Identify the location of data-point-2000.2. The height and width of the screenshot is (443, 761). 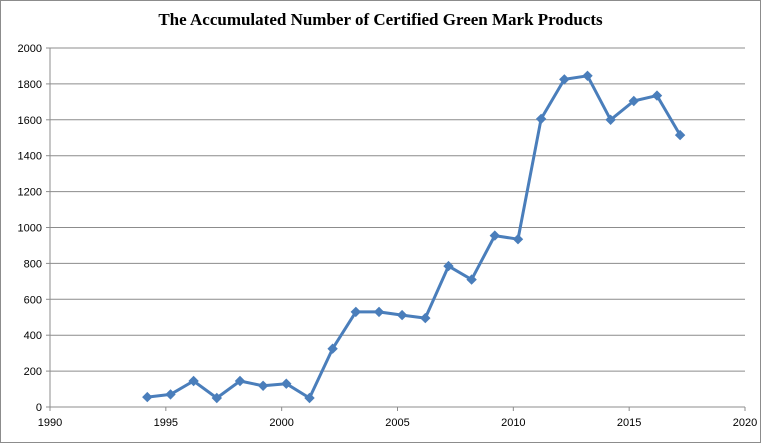
(286, 383).